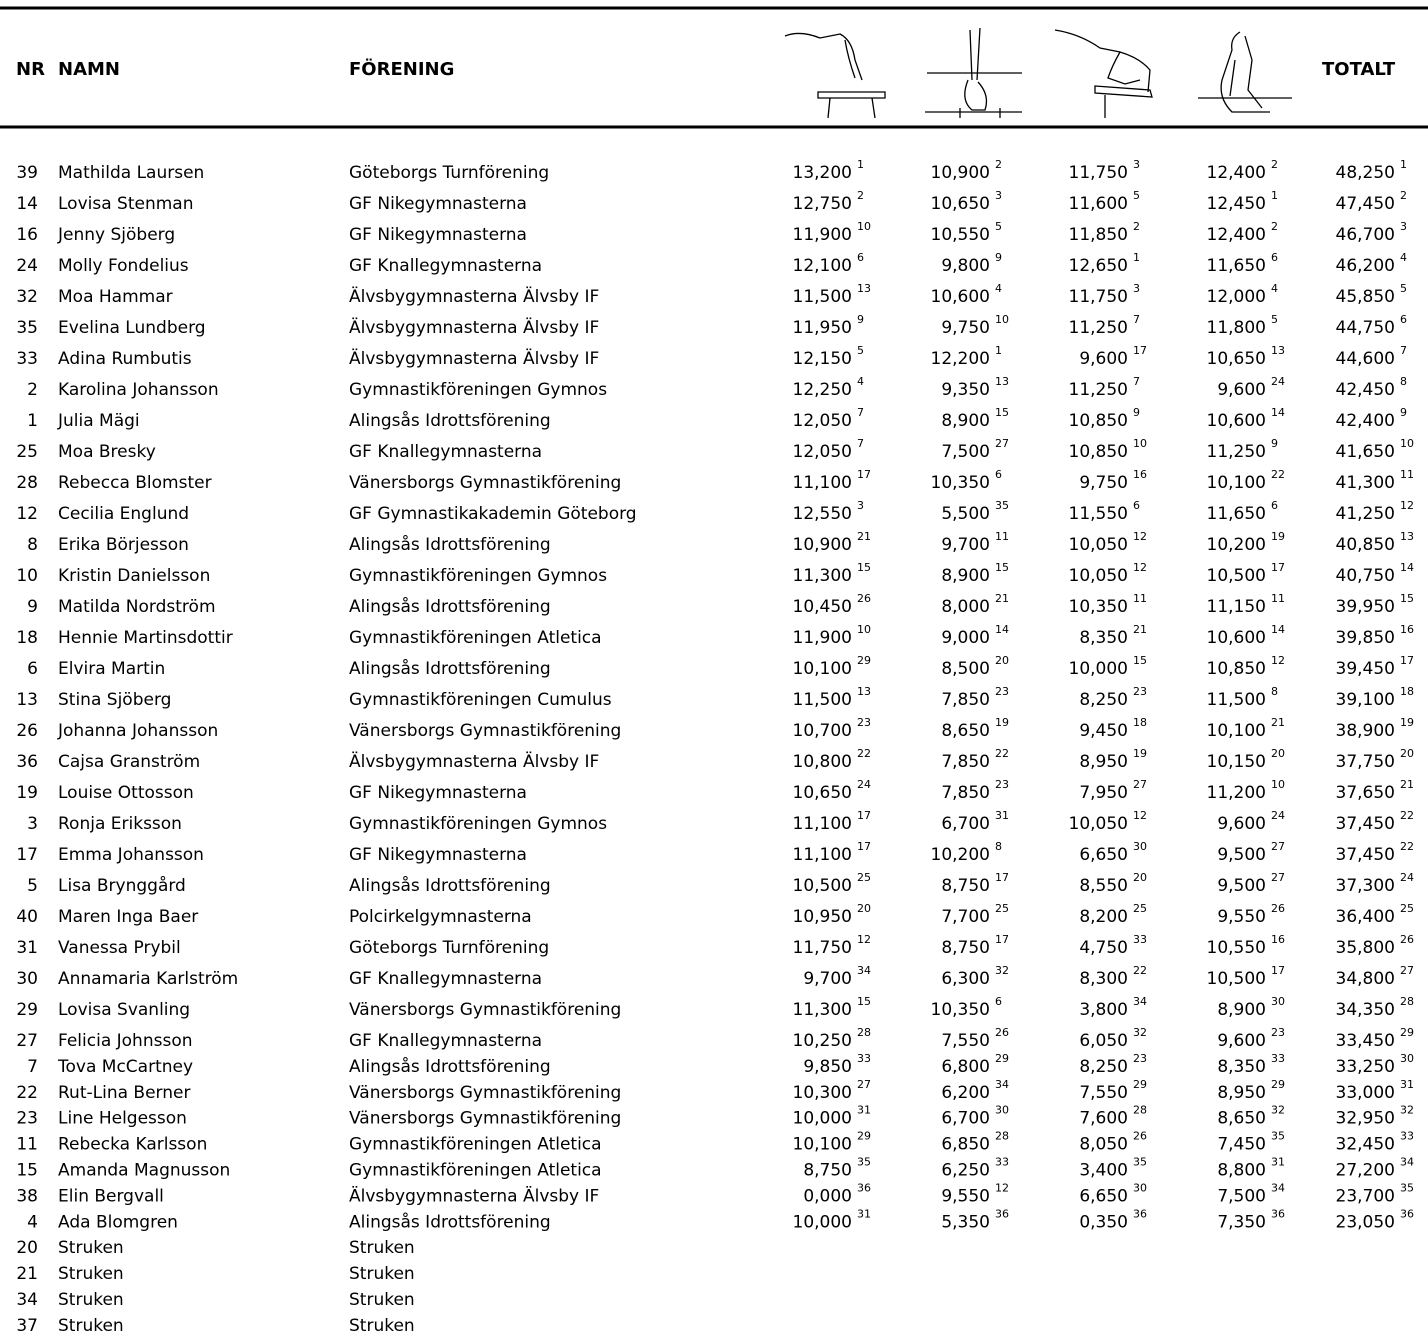 The width and height of the screenshot is (1428, 1339). I want to click on total-score: 27,200, so click(1365, 1171).